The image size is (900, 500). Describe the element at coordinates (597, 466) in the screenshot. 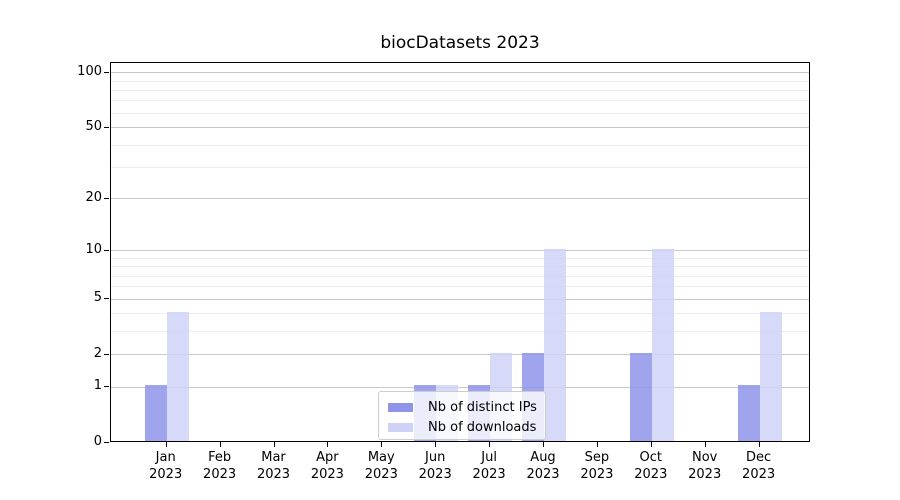

I see `x-tick-label: Sep 2023` at that location.